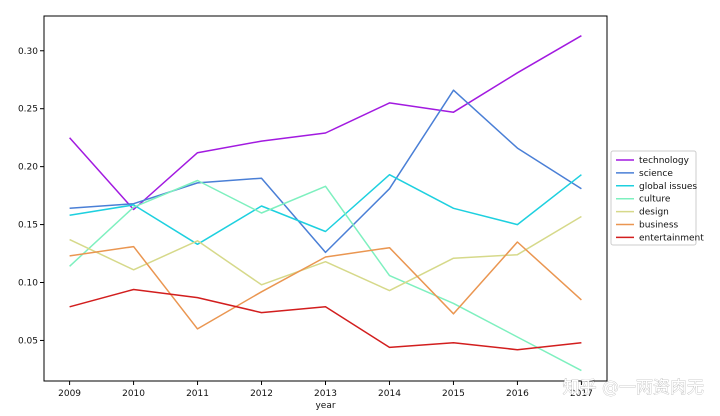  Describe the element at coordinates (453, 394) in the screenshot. I see `x-tick-label: 2015` at that location.